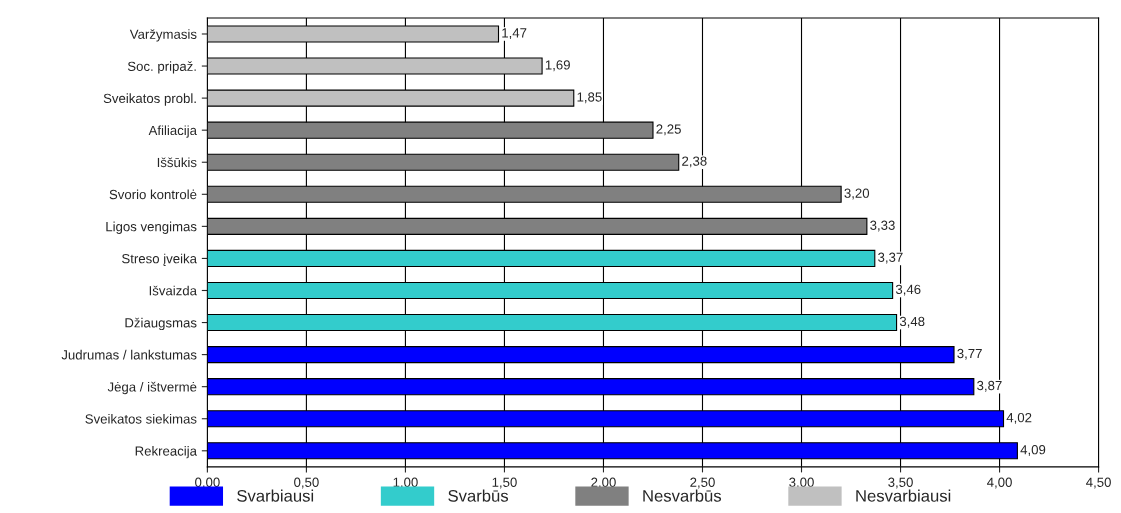 Image resolution: width=1121 pixels, height=513 pixels. Describe the element at coordinates (702, 483) in the screenshot. I see `x-tick-label: 2,50` at that location.